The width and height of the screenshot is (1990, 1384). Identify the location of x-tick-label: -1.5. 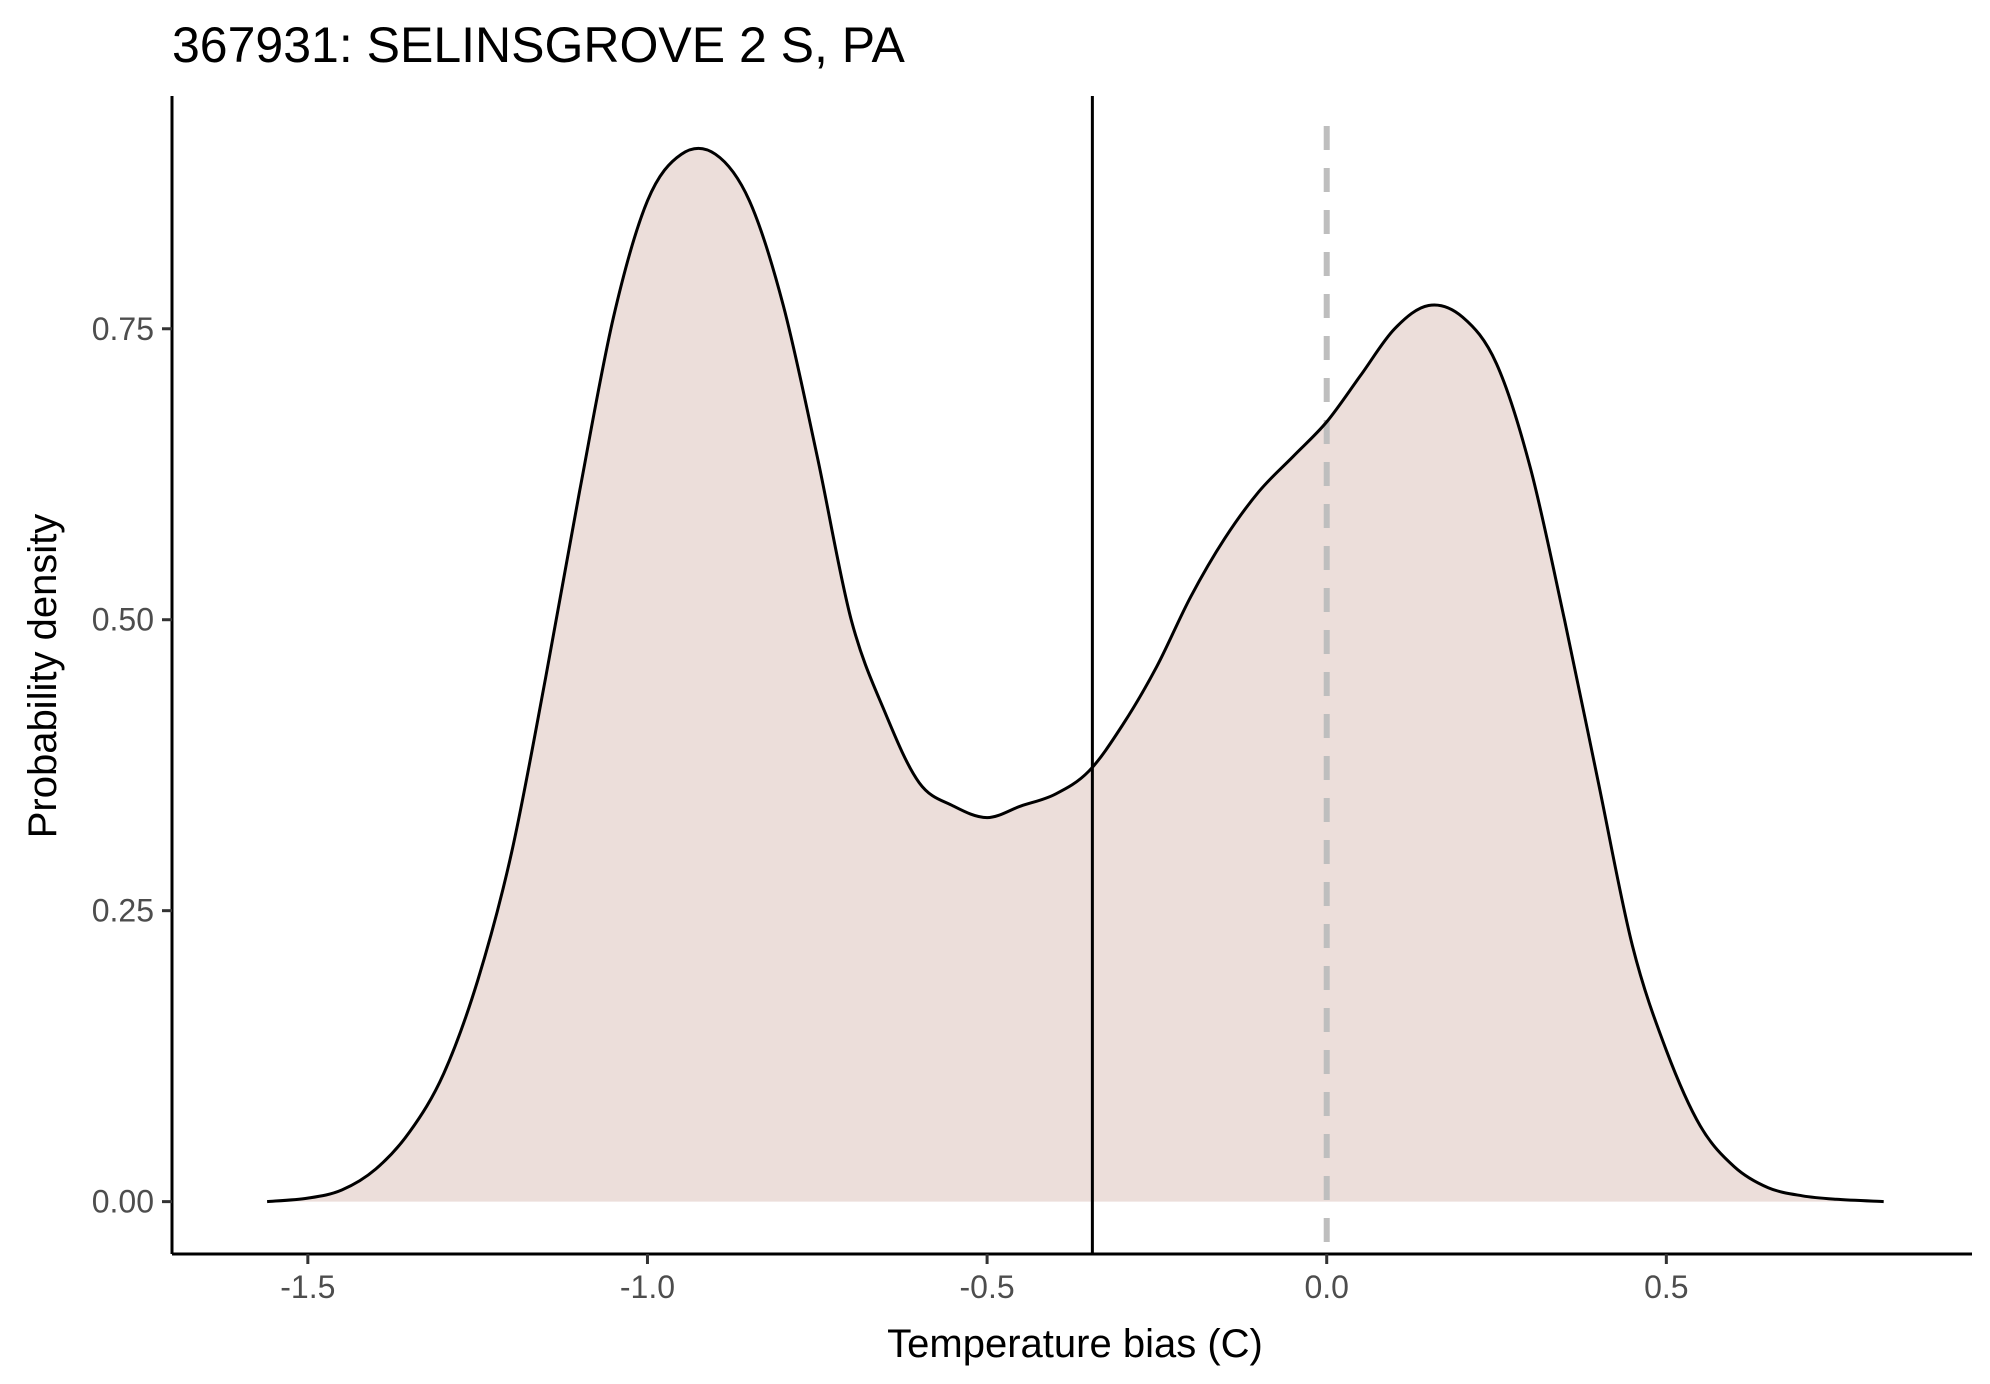
(307, 1287).